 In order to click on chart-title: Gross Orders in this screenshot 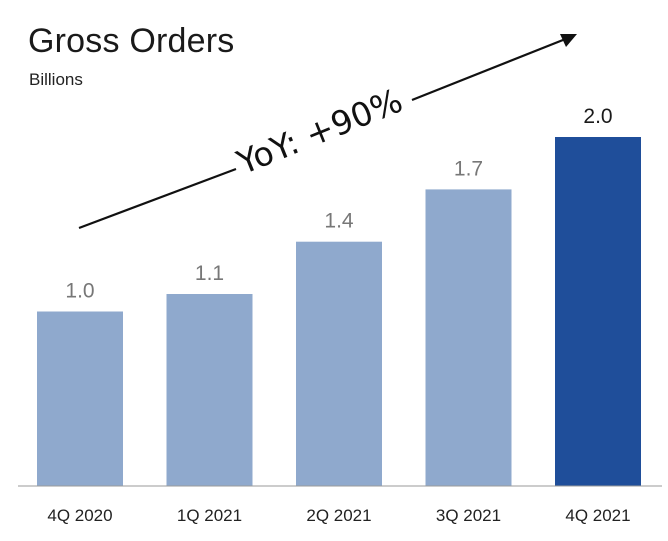, I will do `click(131, 41)`.